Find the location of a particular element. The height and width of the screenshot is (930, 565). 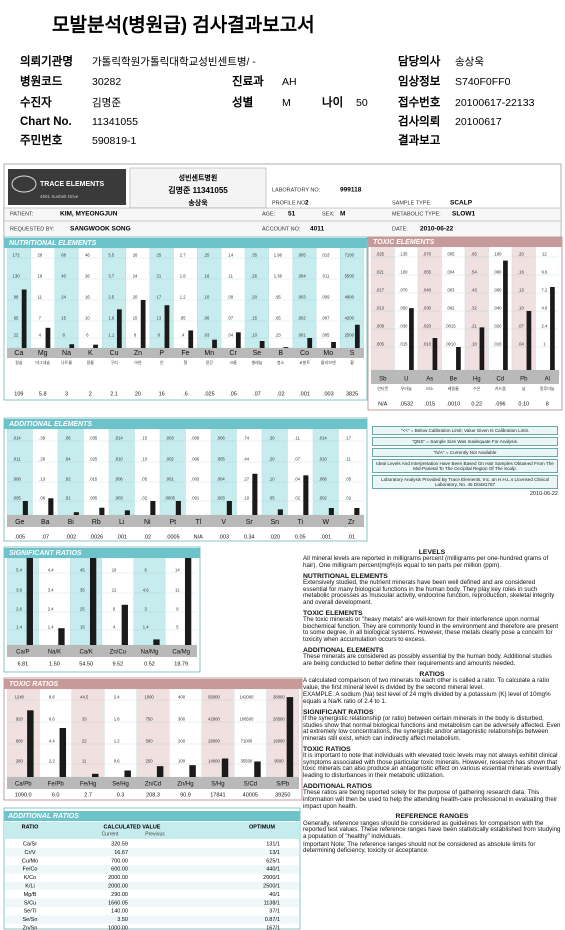

value-label: .020 is located at coordinates (274, 537).